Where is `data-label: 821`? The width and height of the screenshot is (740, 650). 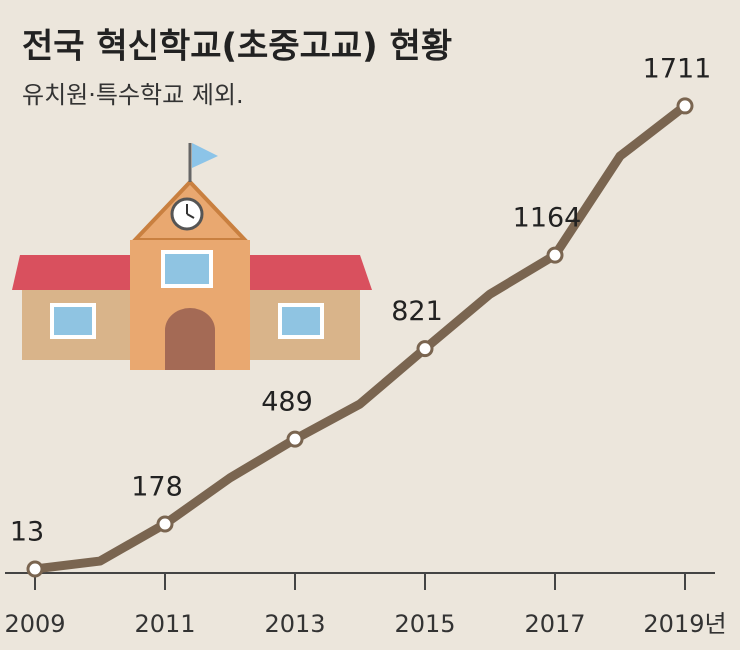
data-label: 821 is located at coordinates (417, 311).